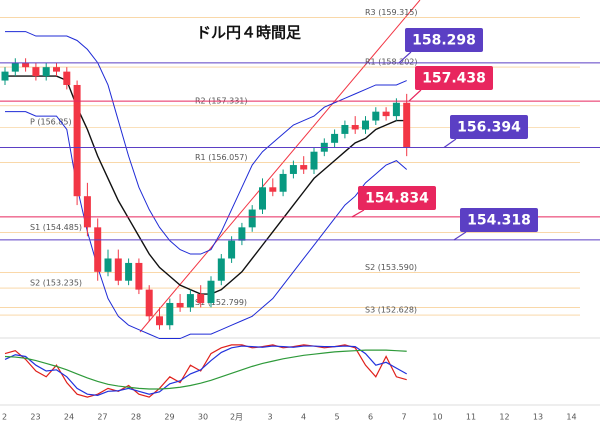  What do you see at coordinates (269, 417) in the screenshot?
I see `x-tick-label: 3` at bounding box center [269, 417].